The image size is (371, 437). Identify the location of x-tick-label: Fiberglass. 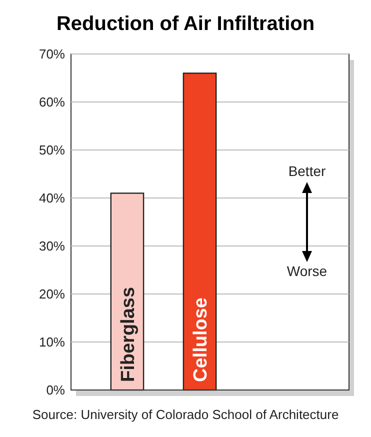
(128, 334).